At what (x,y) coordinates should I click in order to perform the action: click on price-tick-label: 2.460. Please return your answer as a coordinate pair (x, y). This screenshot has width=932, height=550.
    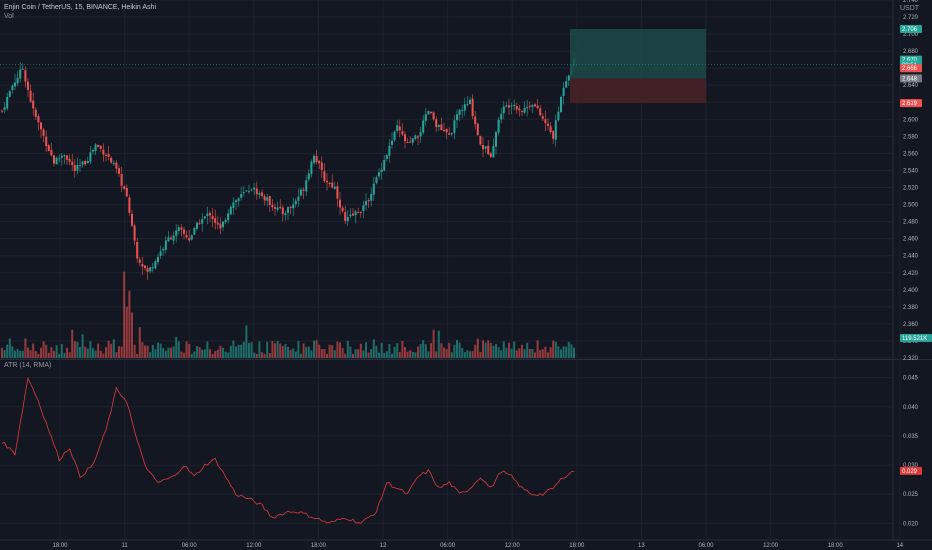
    Looking at the image, I should click on (911, 240).